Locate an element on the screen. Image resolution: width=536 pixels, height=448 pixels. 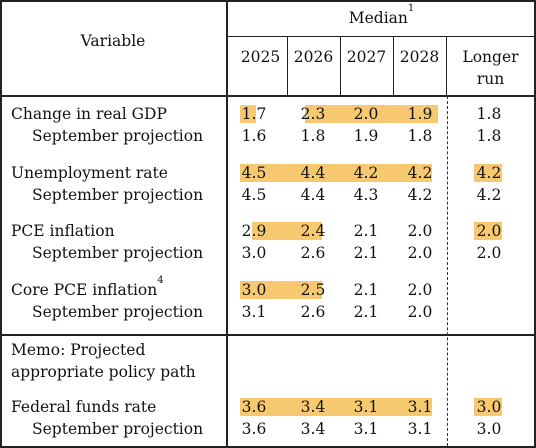
year-header-2028: 2028 is located at coordinates (419, 57).